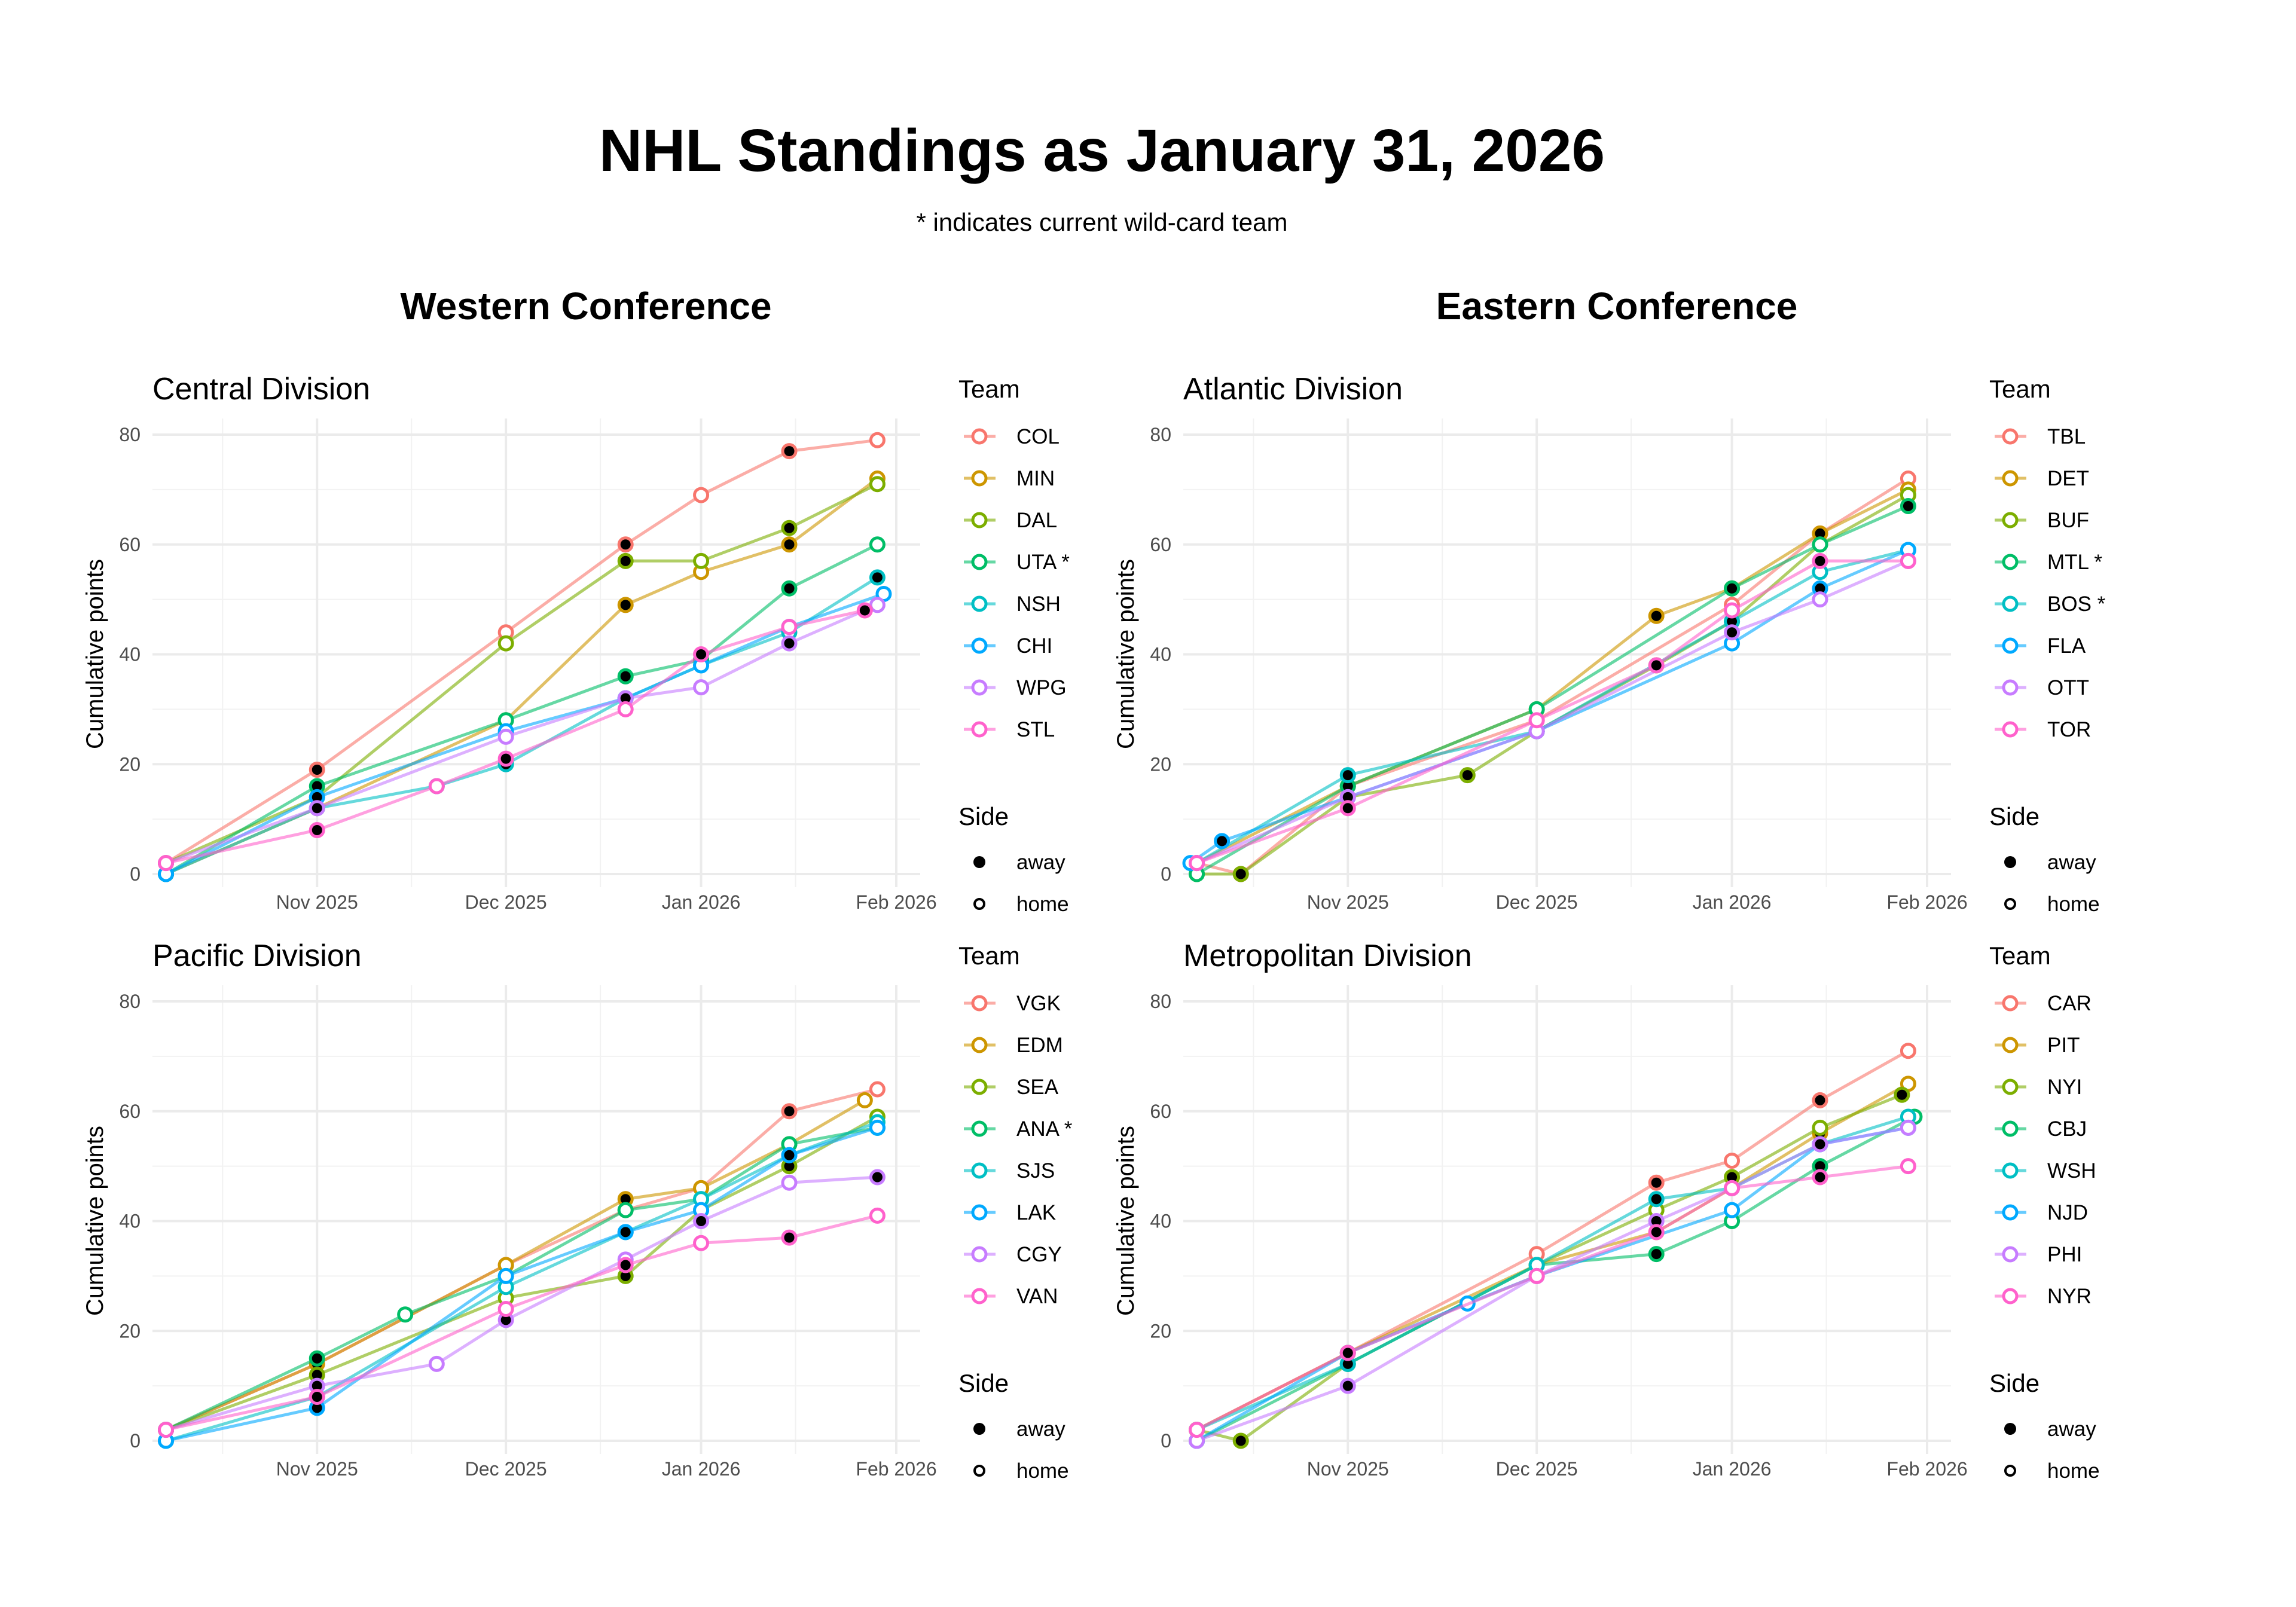 Image resolution: width=2296 pixels, height=1607 pixels. Describe the element at coordinates (1038, 436) in the screenshot. I see `legend-label: COL` at that location.